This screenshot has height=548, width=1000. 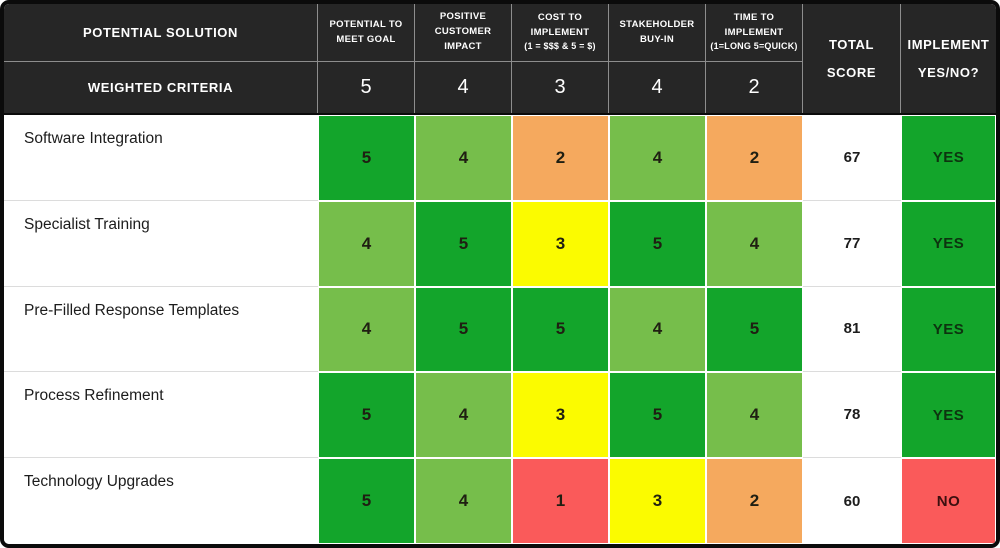 What do you see at coordinates (161, 243) in the screenshot?
I see `solution-cell: Specialist Training` at bounding box center [161, 243].